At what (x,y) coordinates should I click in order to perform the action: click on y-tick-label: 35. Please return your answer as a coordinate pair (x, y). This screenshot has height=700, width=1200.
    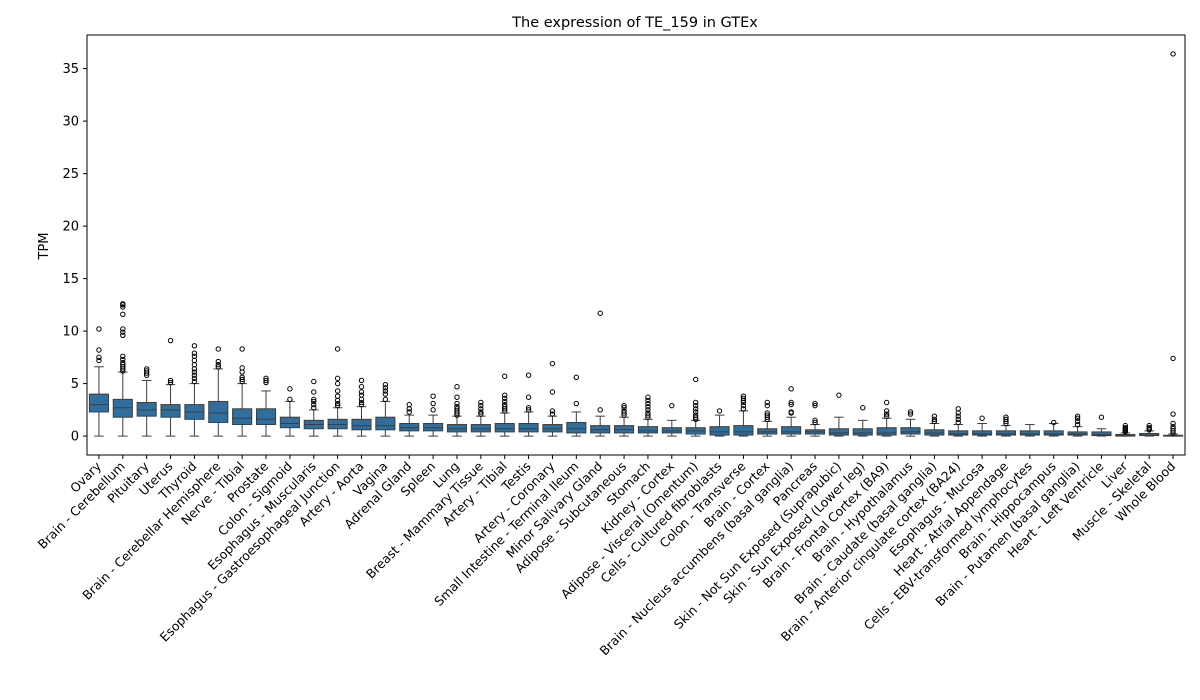
    Looking at the image, I should click on (70, 69).